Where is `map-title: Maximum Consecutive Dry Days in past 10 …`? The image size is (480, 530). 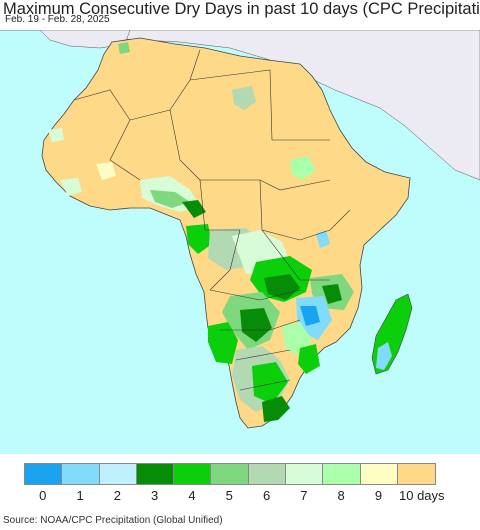
map-title: Maximum Consecutive Dry Days in past 10 … is located at coordinates (241, 9).